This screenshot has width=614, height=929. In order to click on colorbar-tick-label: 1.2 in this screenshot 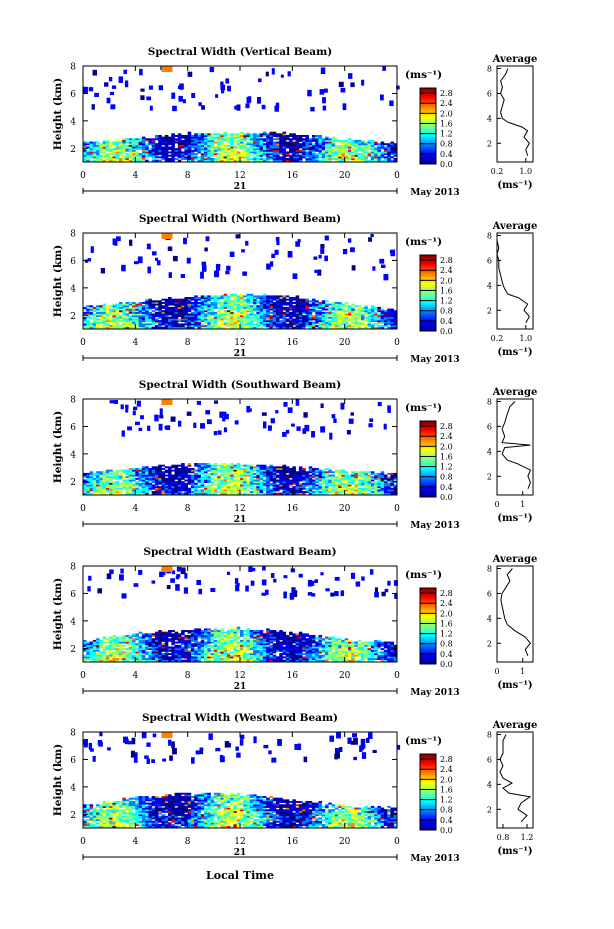, I will do `click(446, 134)`.